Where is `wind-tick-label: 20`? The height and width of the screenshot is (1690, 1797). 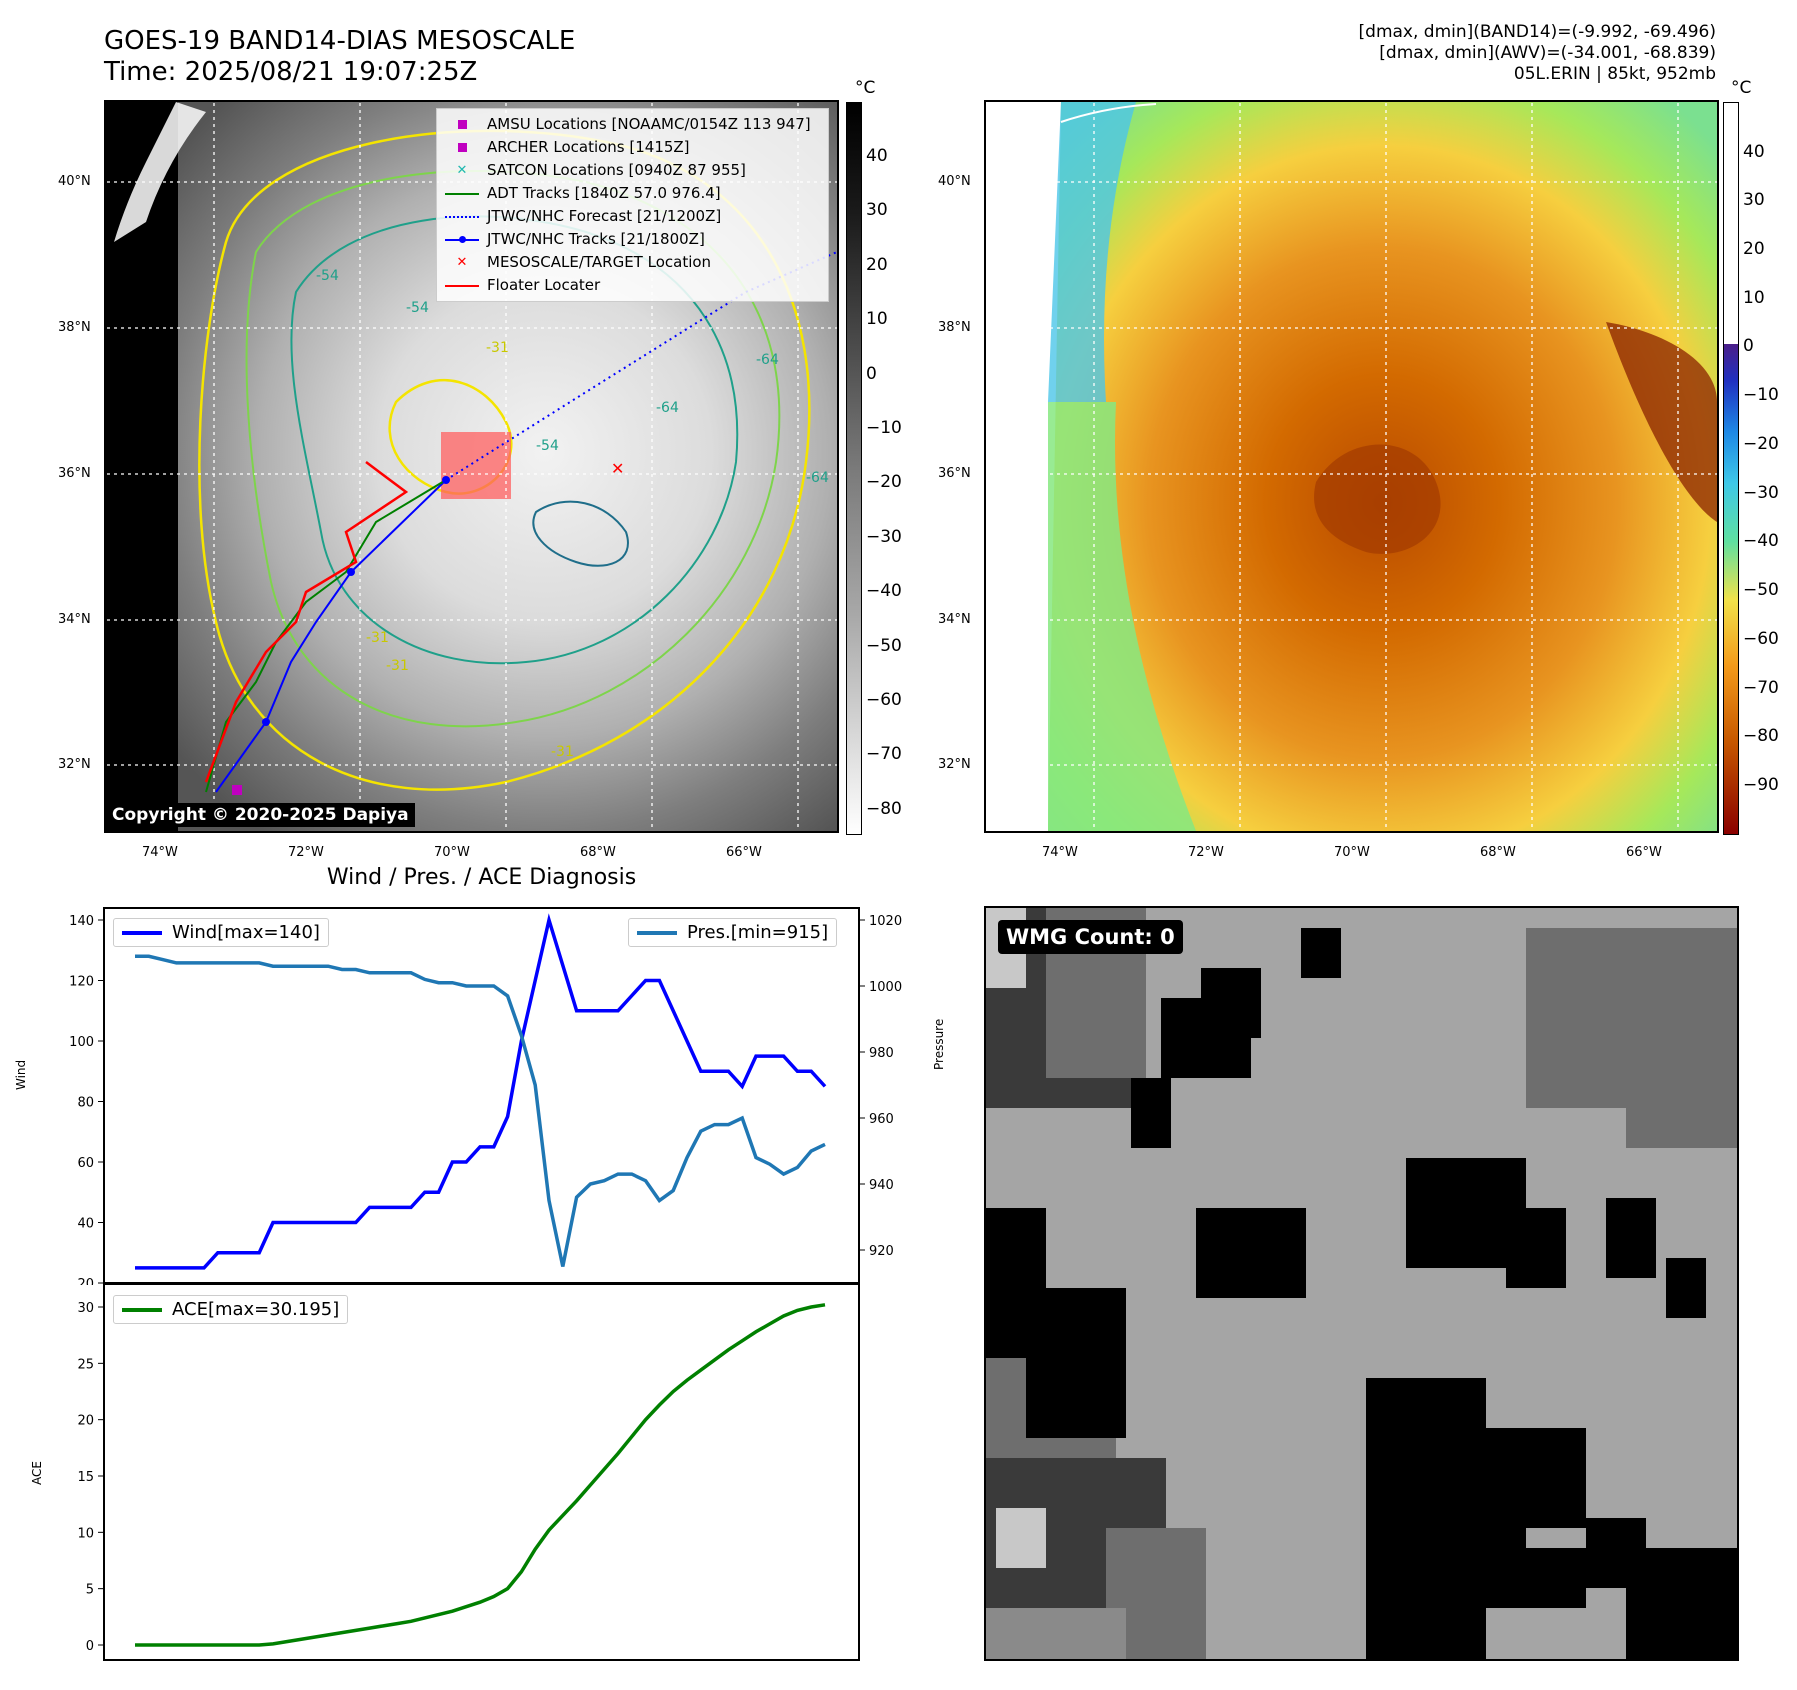 wind-tick-label: 20 is located at coordinates (85, 1281).